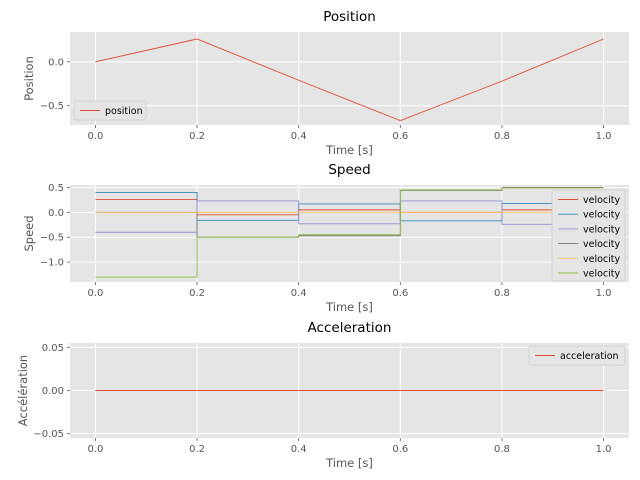  Describe the element at coordinates (48, 434) in the screenshot. I see `y-tick-label: −0.05` at that location.